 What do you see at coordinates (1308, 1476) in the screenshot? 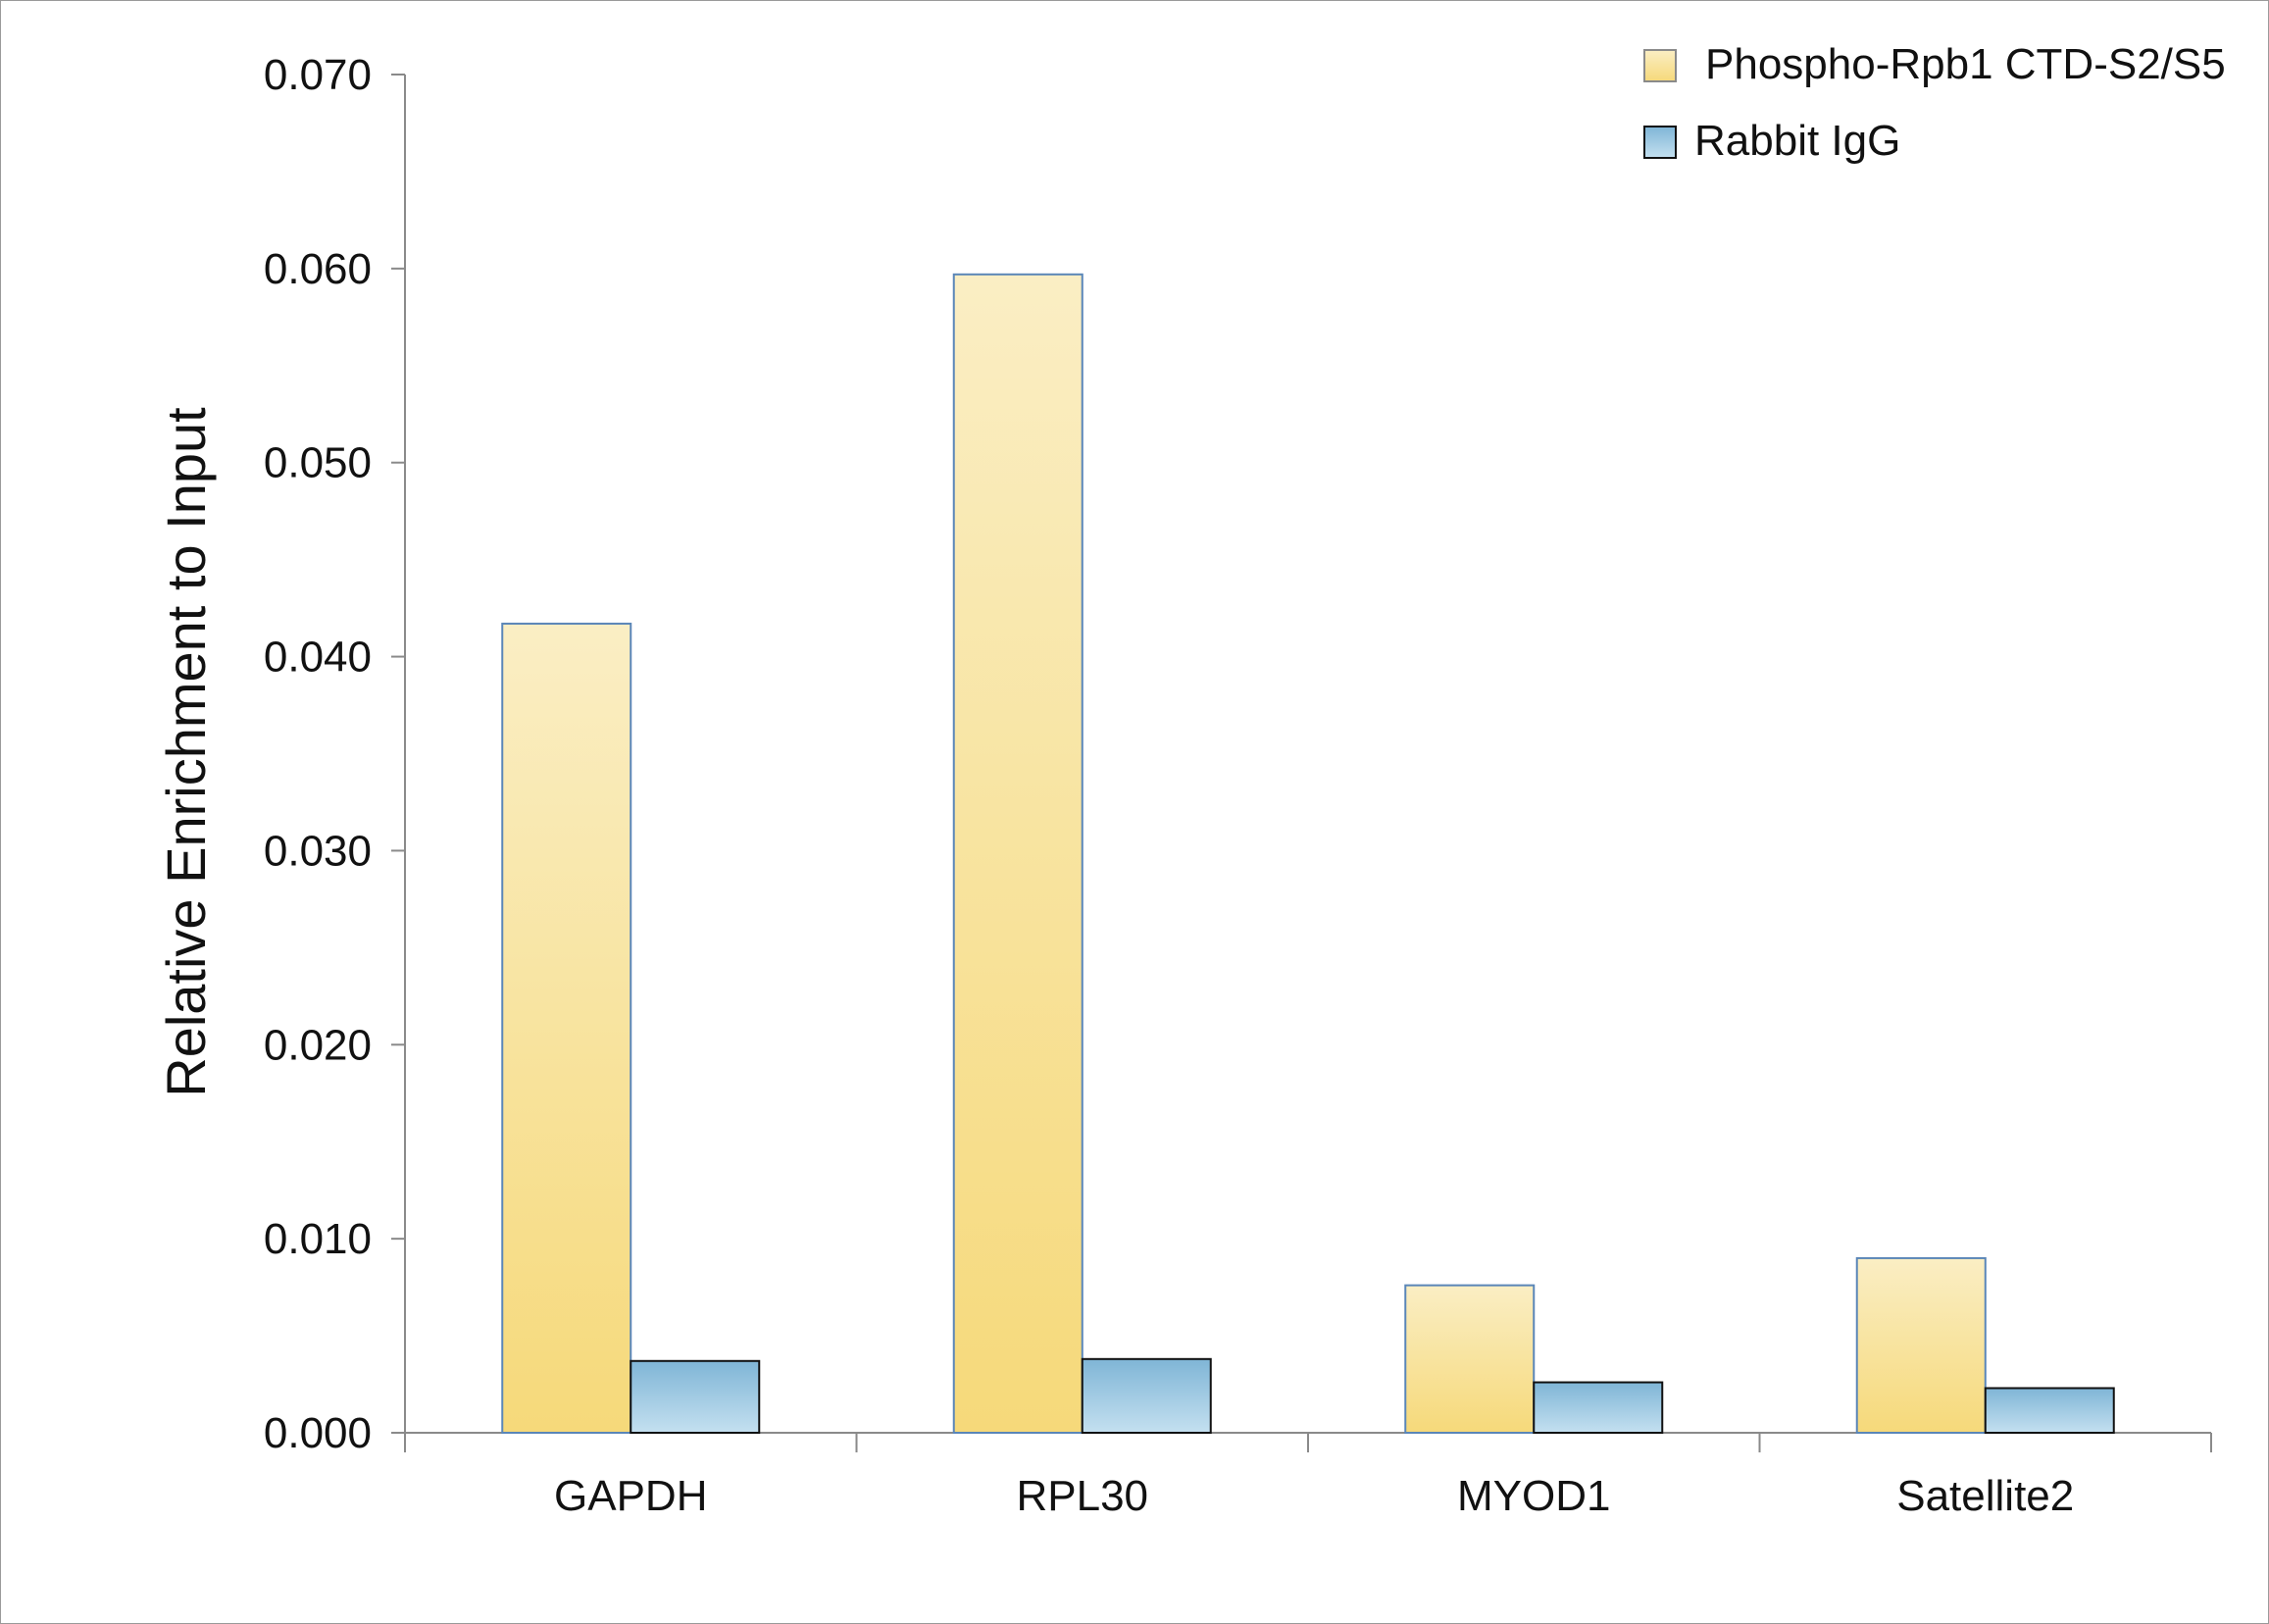
I see `x-axis: GAPDH RPL30 MYOD1 Satellite2` at bounding box center [1308, 1476].